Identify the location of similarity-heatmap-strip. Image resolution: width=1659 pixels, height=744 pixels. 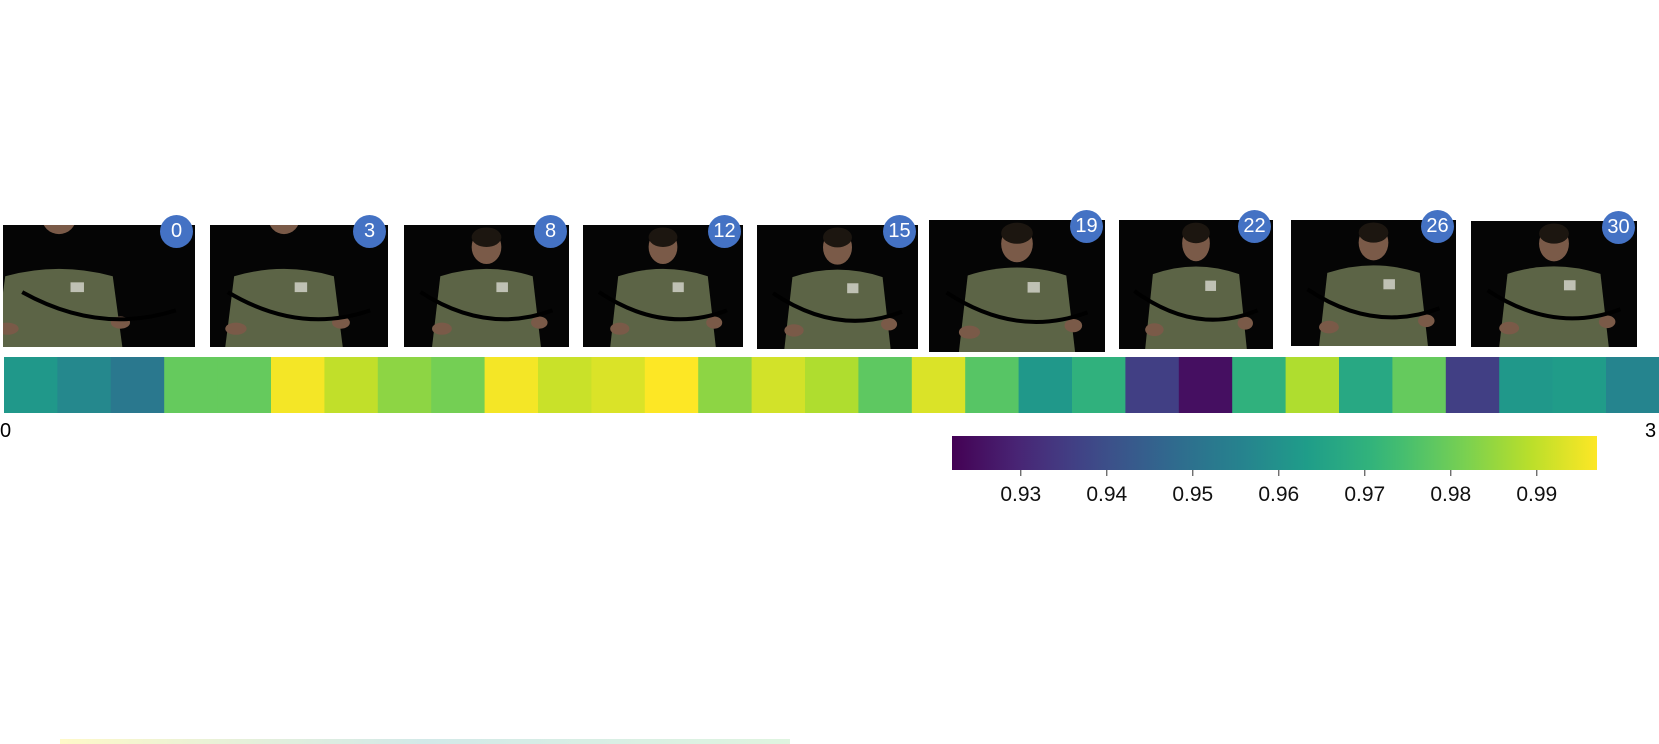
(831, 385).